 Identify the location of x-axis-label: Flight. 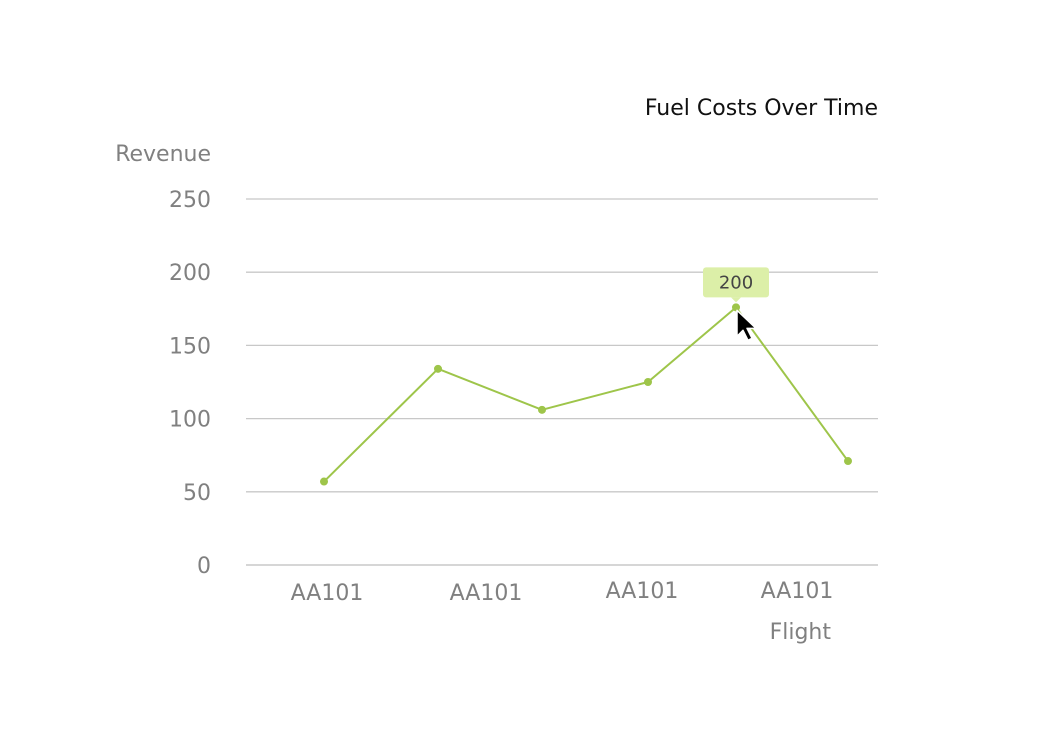
(801, 632).